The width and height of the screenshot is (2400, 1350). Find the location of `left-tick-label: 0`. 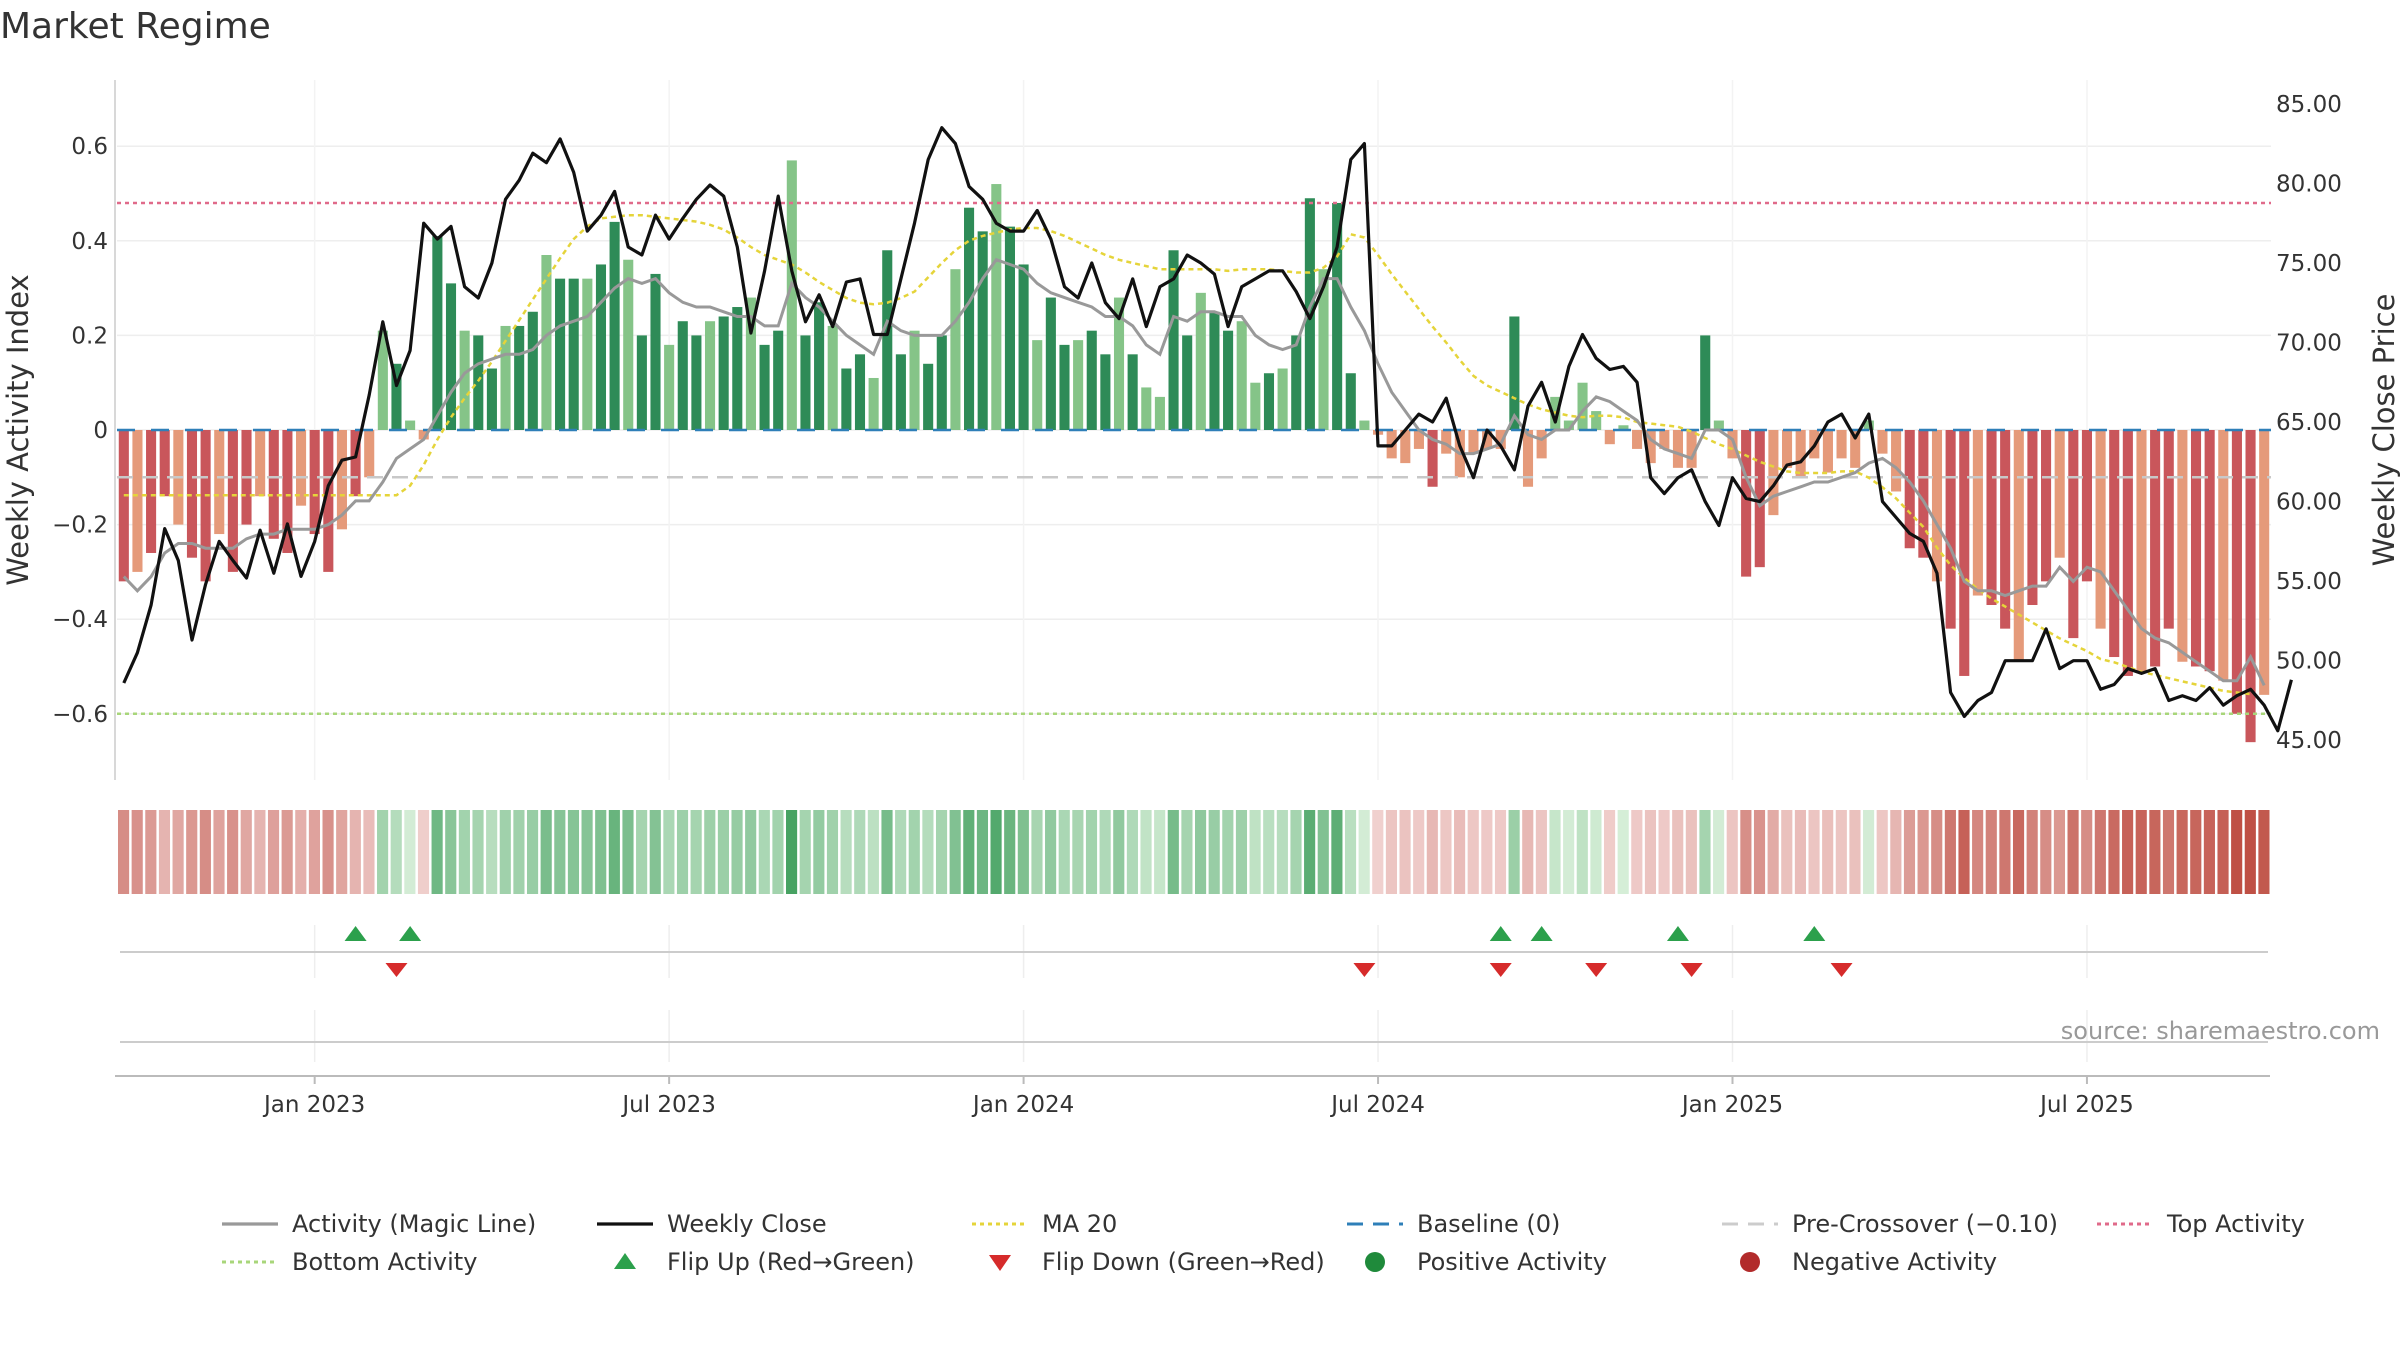

left-tick-label: 0 is located at coordinates (100, 431).